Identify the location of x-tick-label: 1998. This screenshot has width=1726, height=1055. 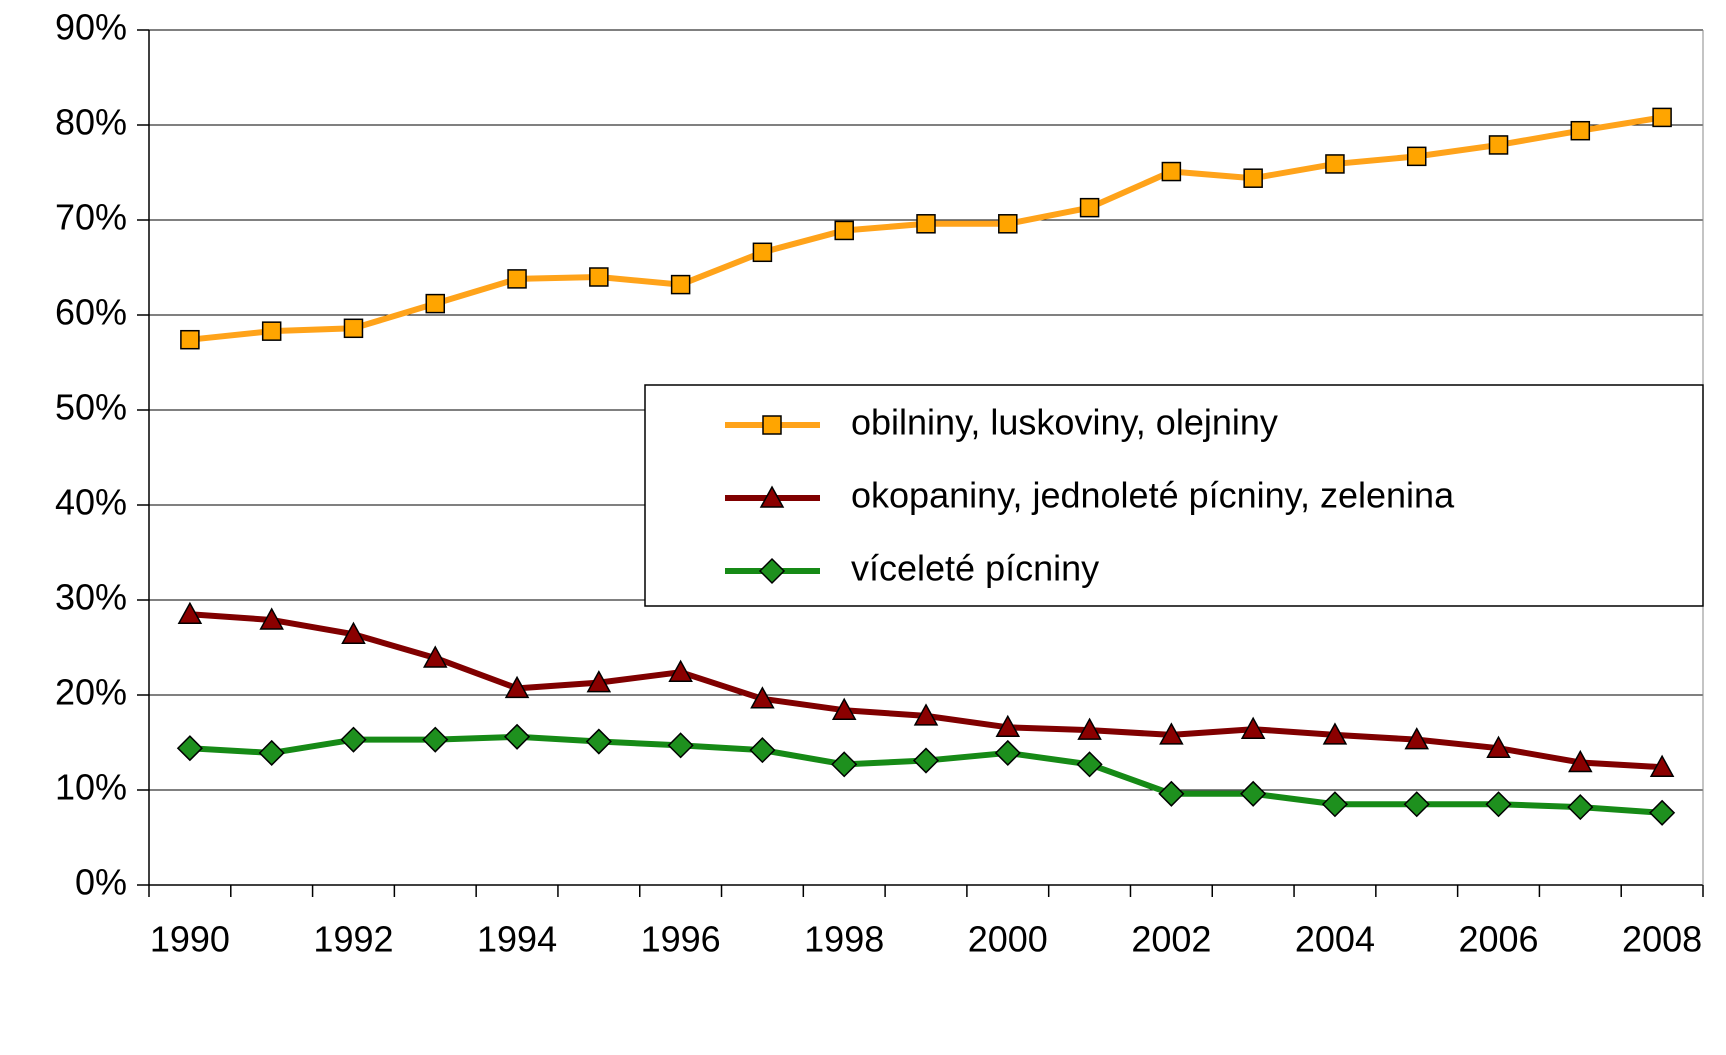
(844, 939).